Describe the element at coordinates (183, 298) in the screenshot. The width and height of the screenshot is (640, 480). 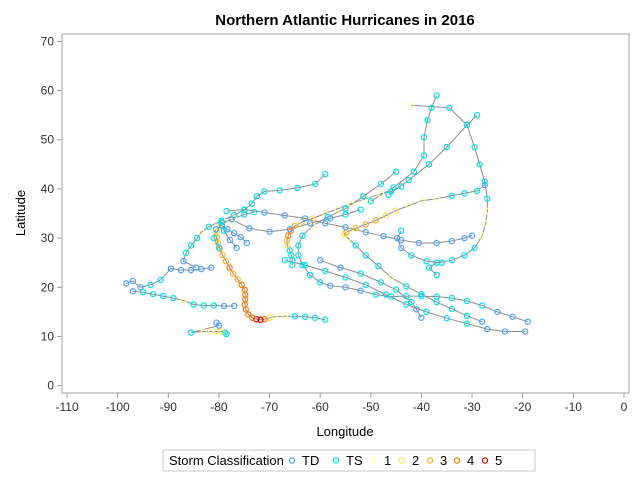
I see `storm-track-line` at that location.